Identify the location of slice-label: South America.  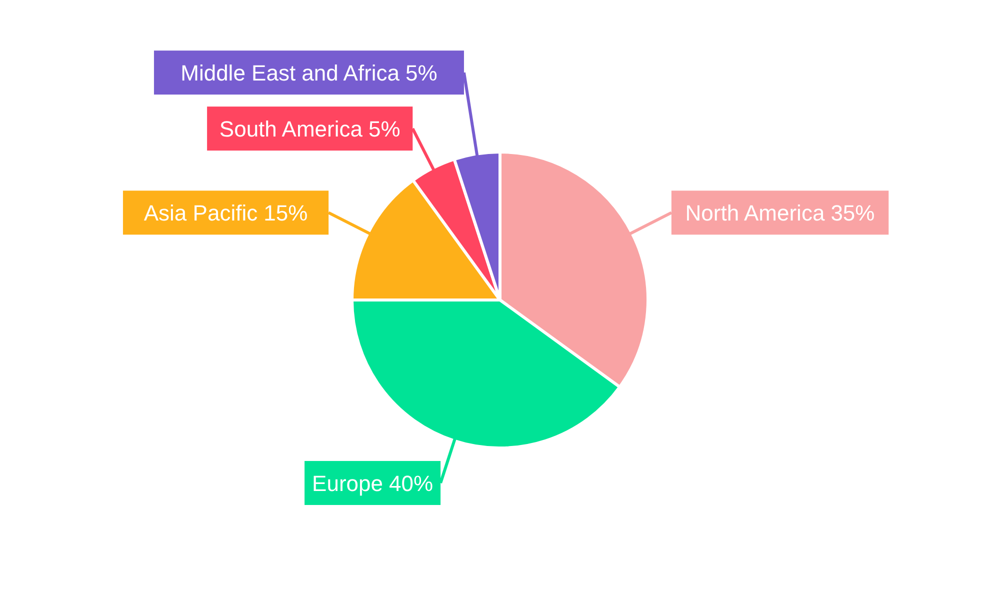
(291, 129).